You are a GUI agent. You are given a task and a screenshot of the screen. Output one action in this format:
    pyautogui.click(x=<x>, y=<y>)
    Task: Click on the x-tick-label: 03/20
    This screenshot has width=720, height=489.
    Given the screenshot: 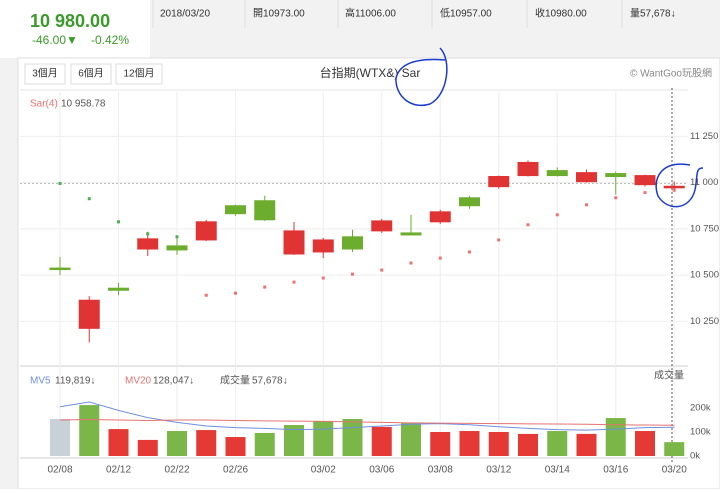 What is the action you would take?
    pyautogui.click(x=674, y=470)
    